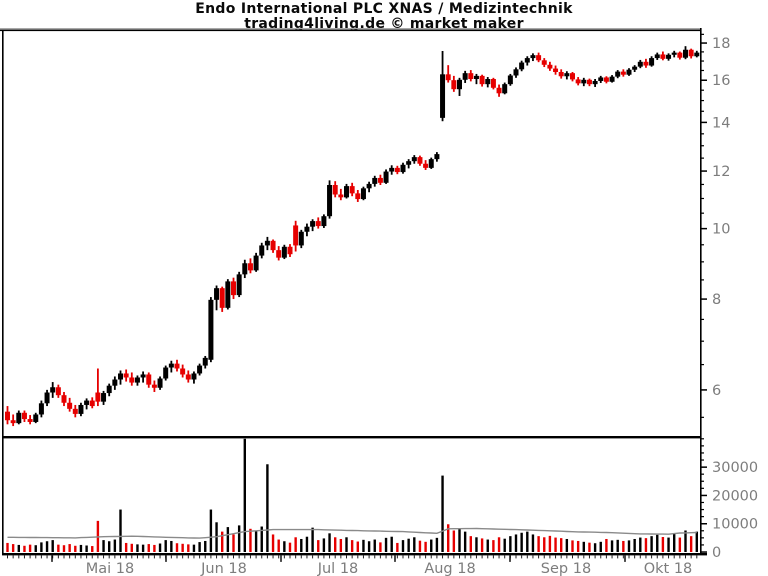  Describe the element at coordinates (715, 225) in the screenshot. I see `price-axis: 6 8 10 12 14 16 18` at that location.